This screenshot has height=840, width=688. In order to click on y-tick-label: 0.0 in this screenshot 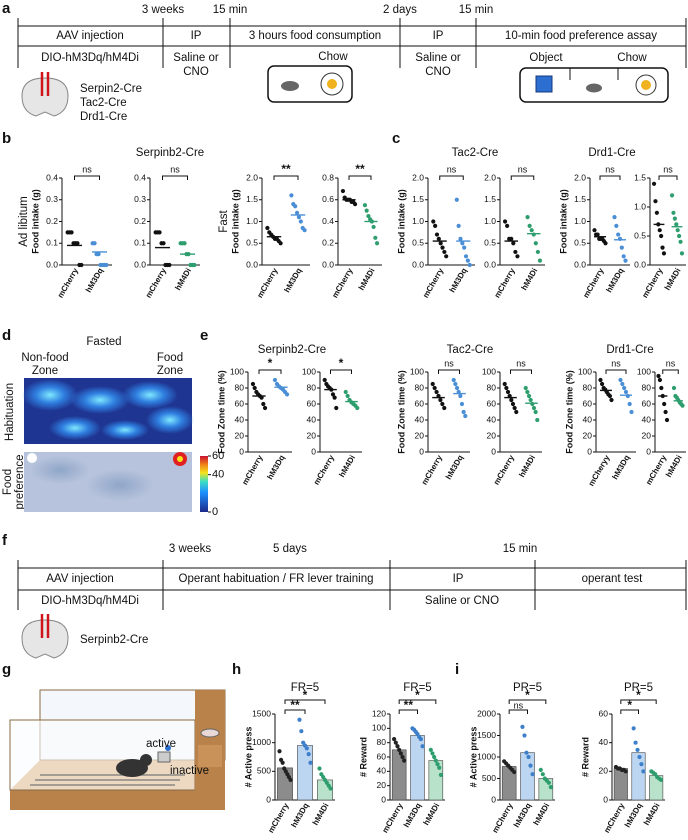, I will do `click(52, 264)`.